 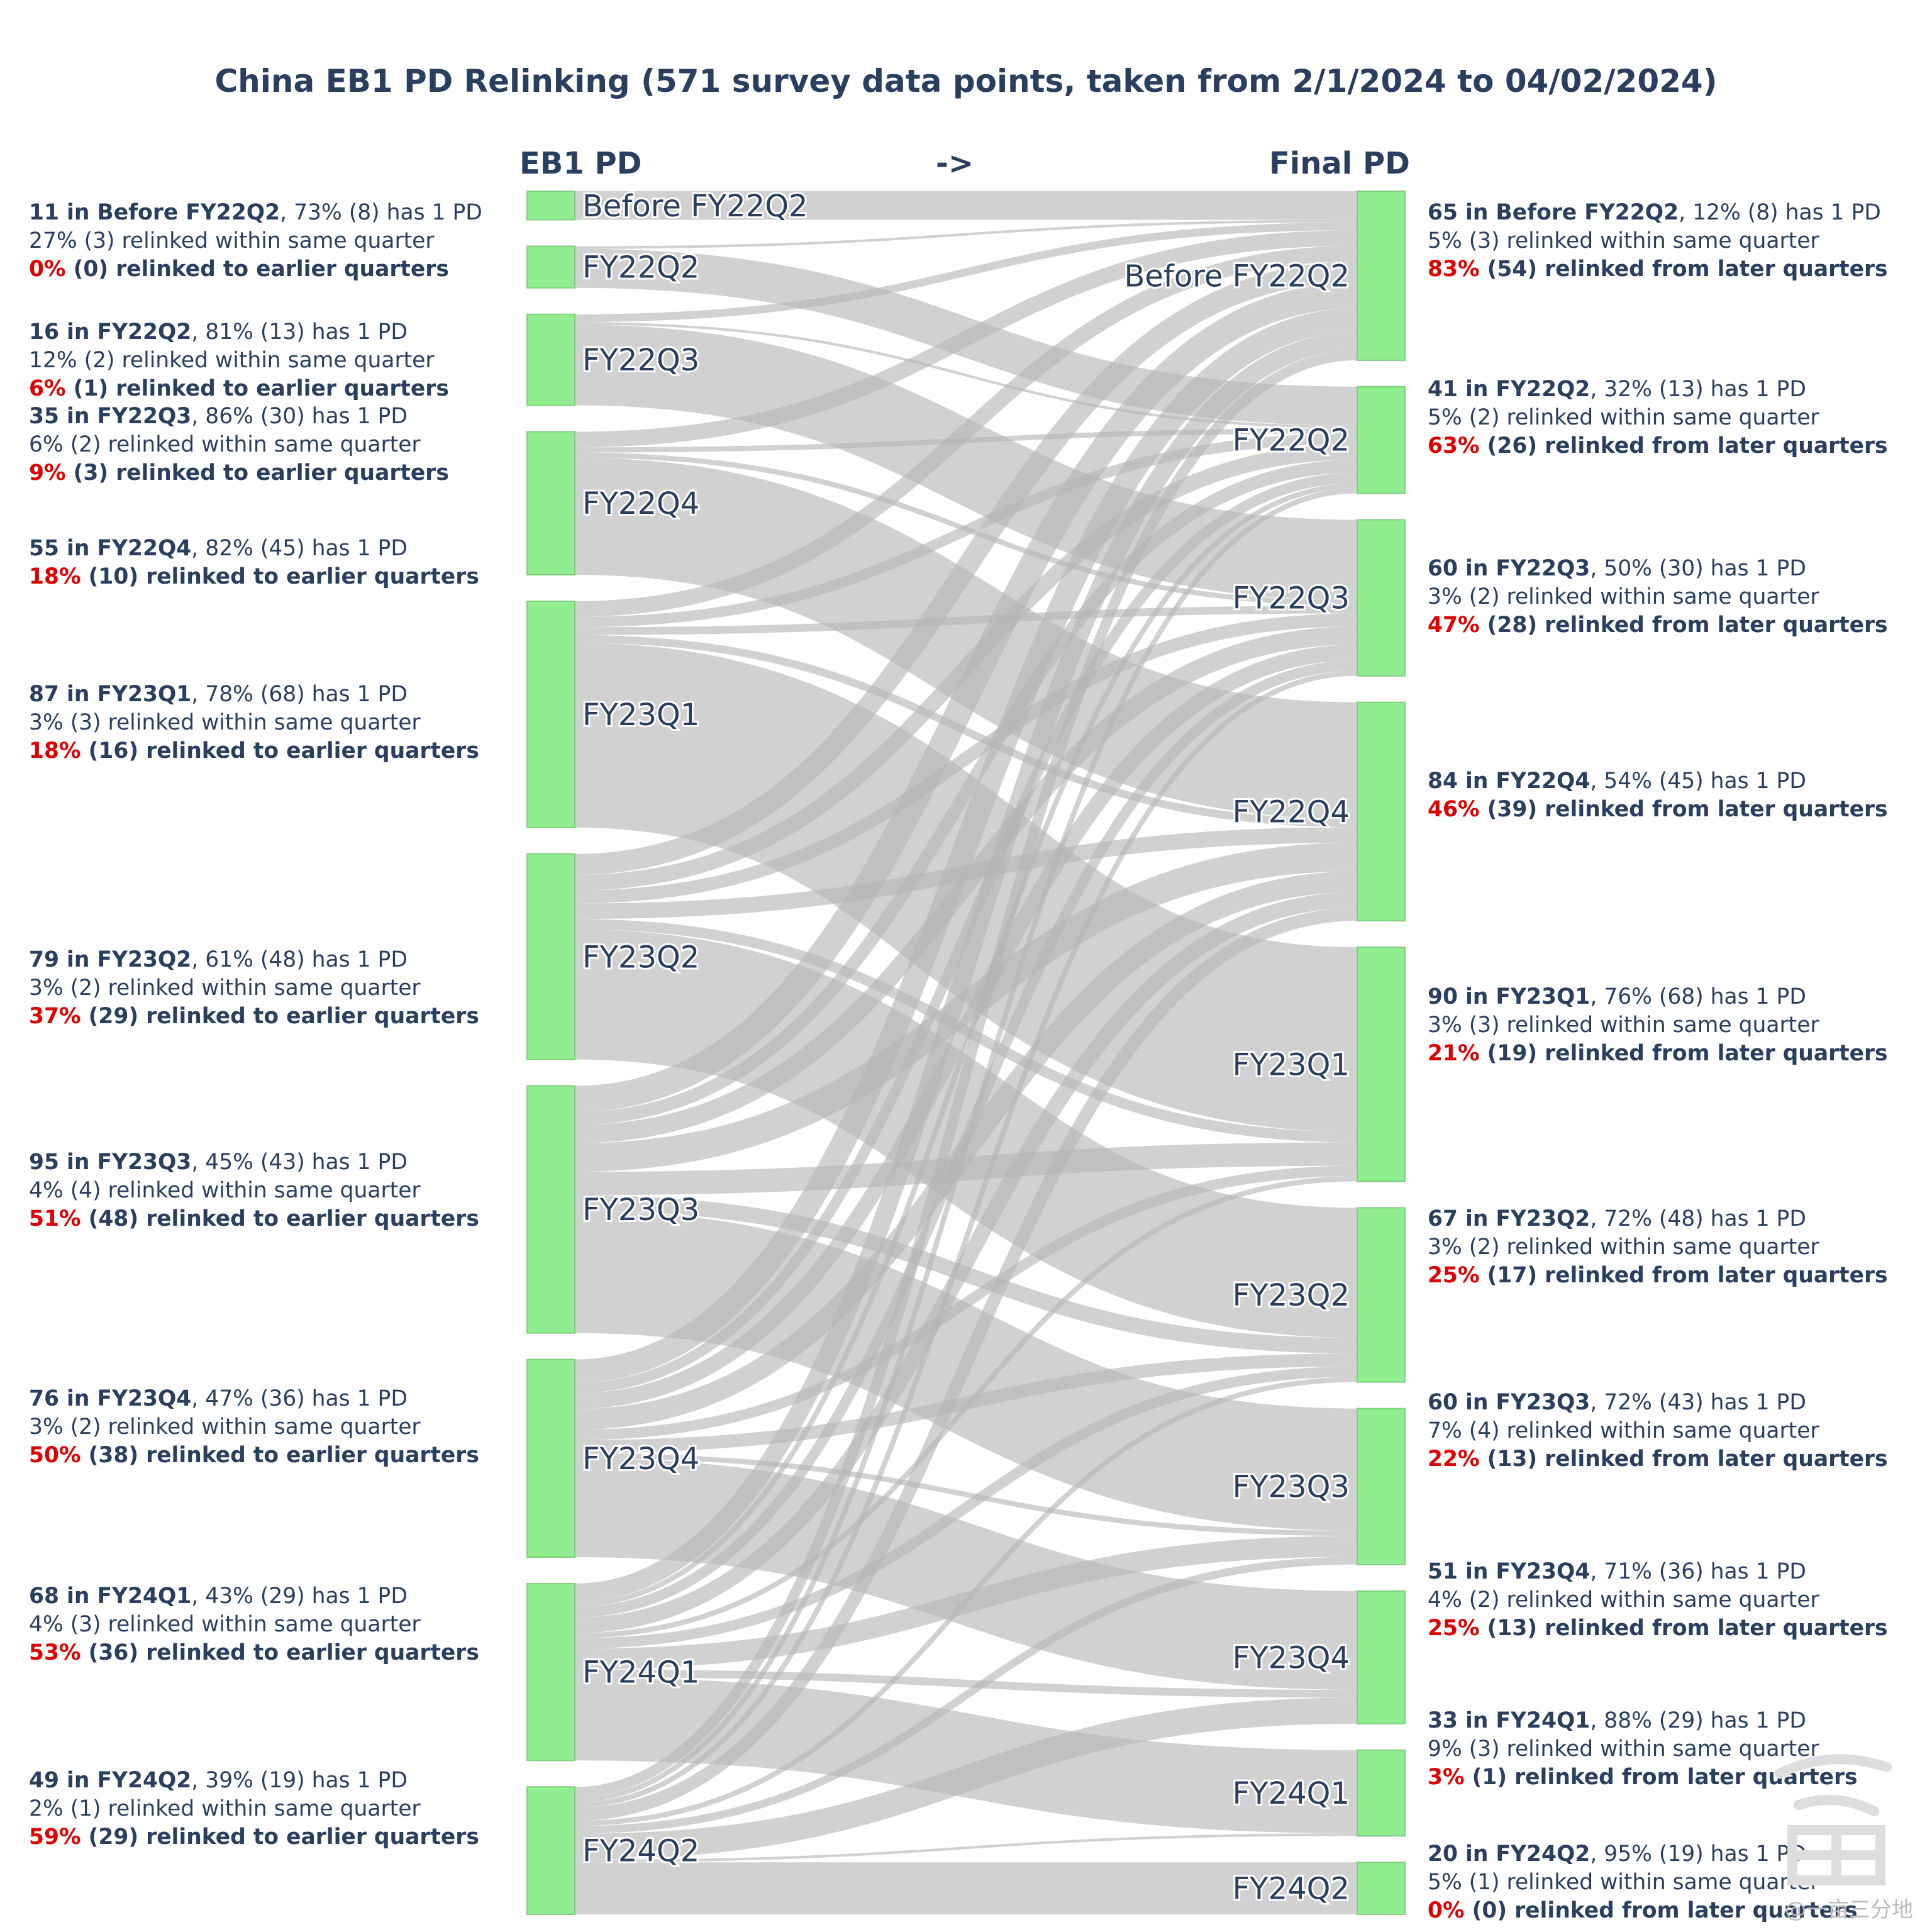 I want to click on right-column-header: Final PD, so click(x=1339, y=163).